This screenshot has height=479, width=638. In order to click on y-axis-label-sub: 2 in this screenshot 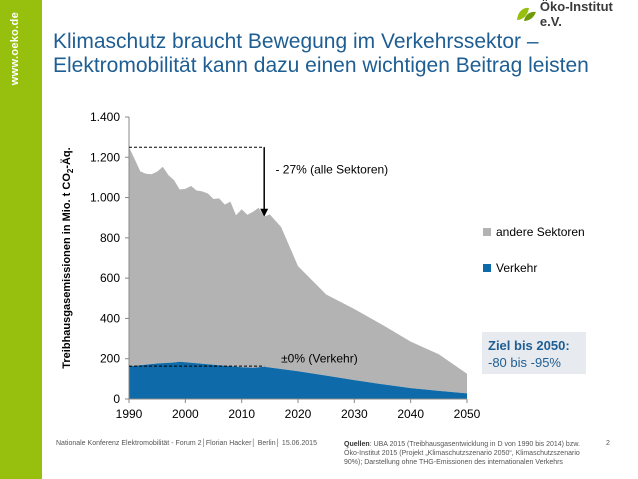, I will do `click(70, 170)`.